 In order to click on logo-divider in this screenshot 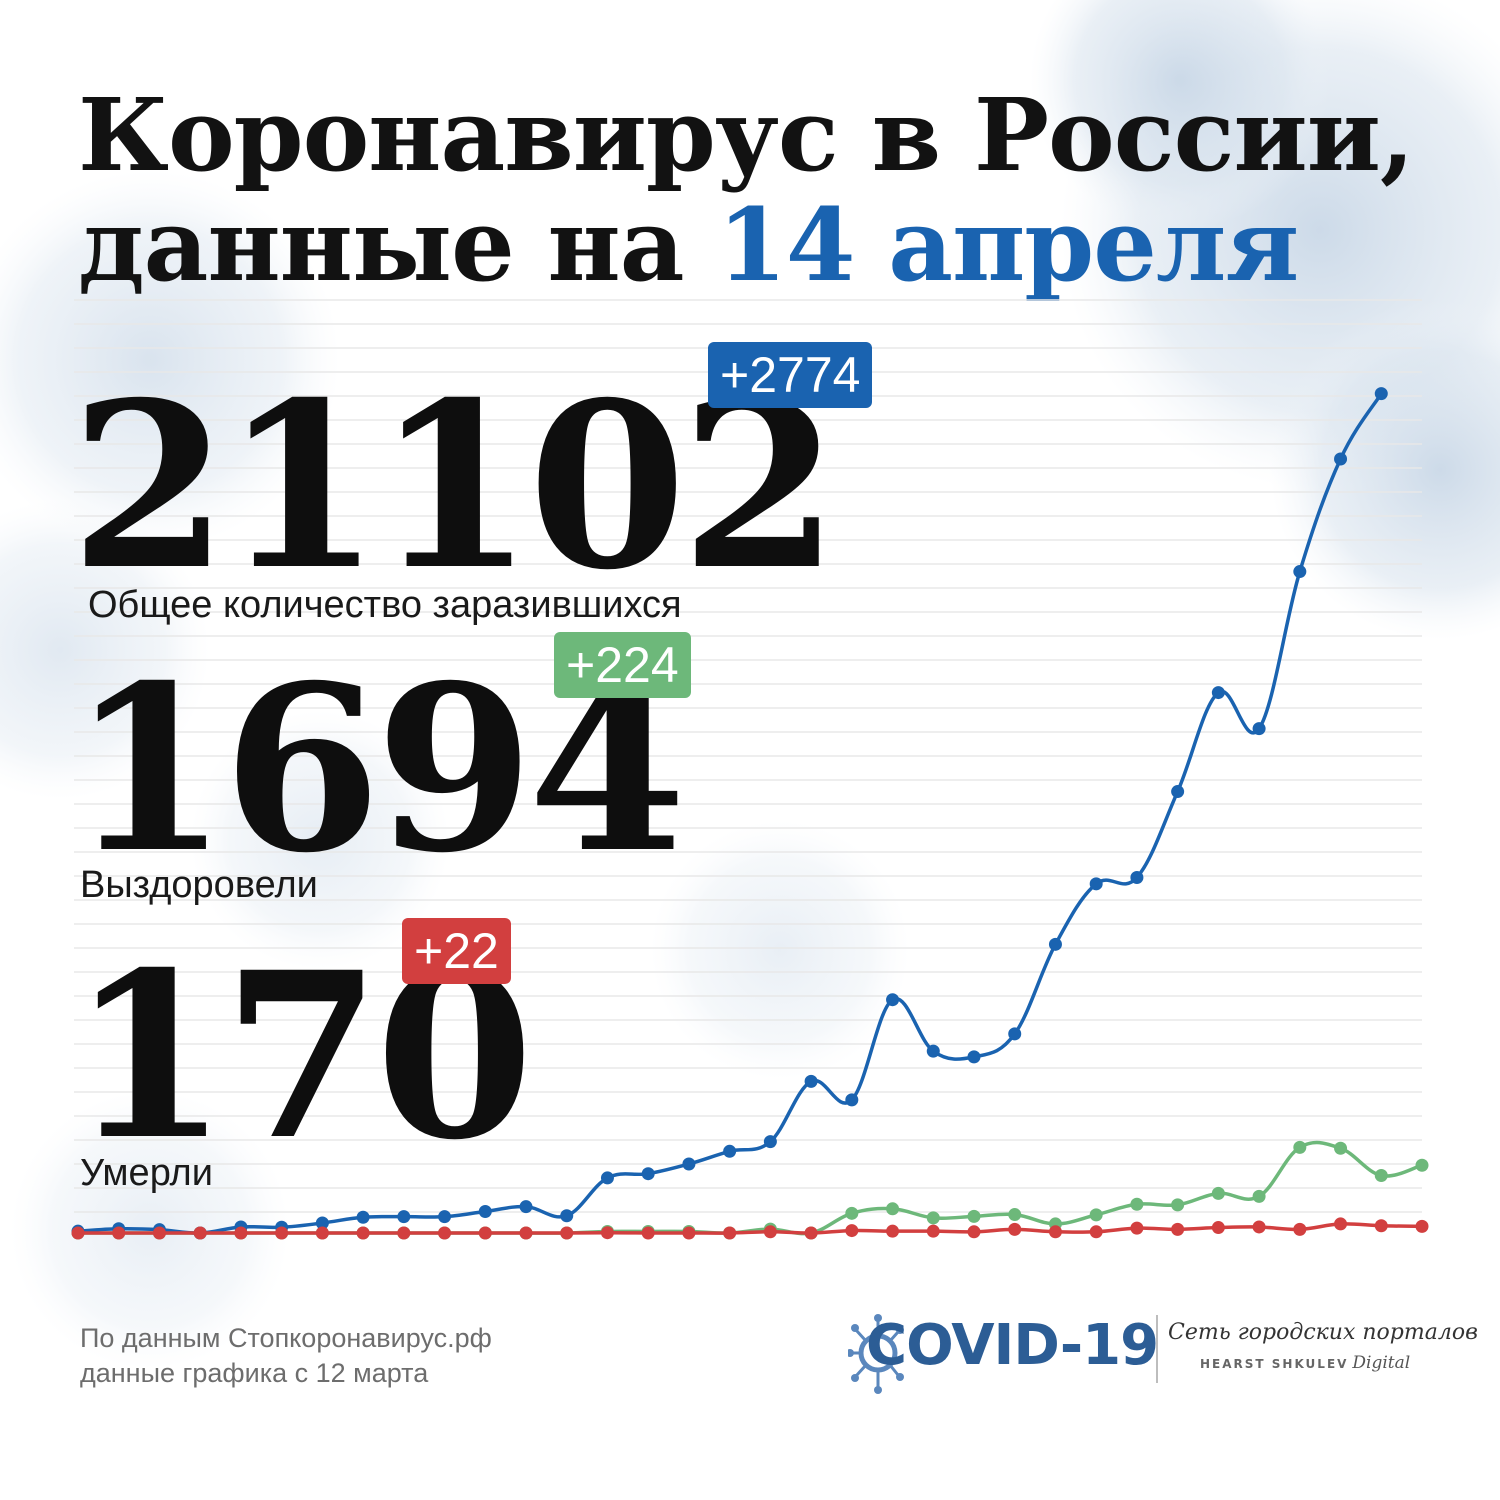, I will do `click(1157, 1349)`.